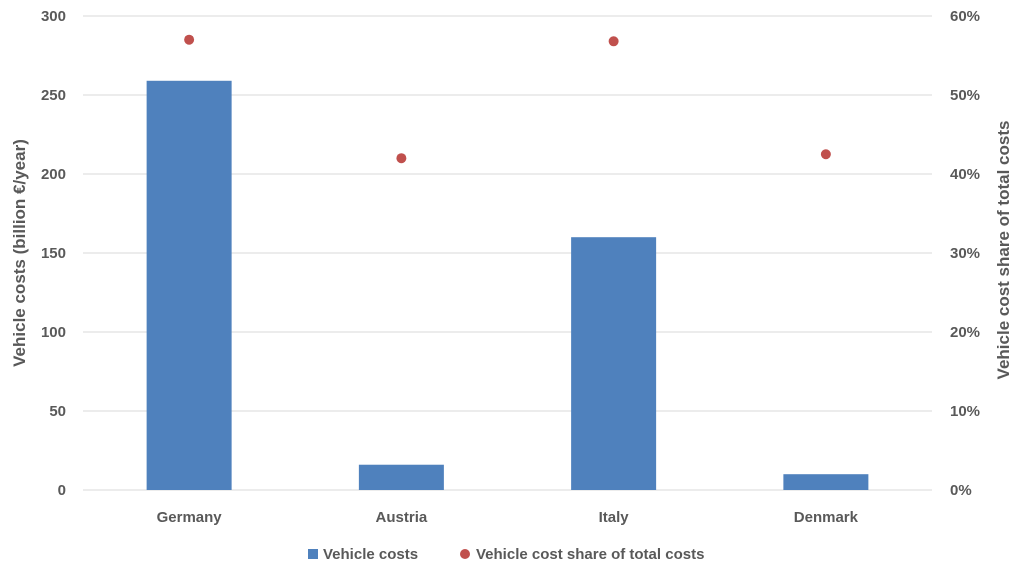  I want to click on legend-swatch-vehicle-costs, so click(313, 554).